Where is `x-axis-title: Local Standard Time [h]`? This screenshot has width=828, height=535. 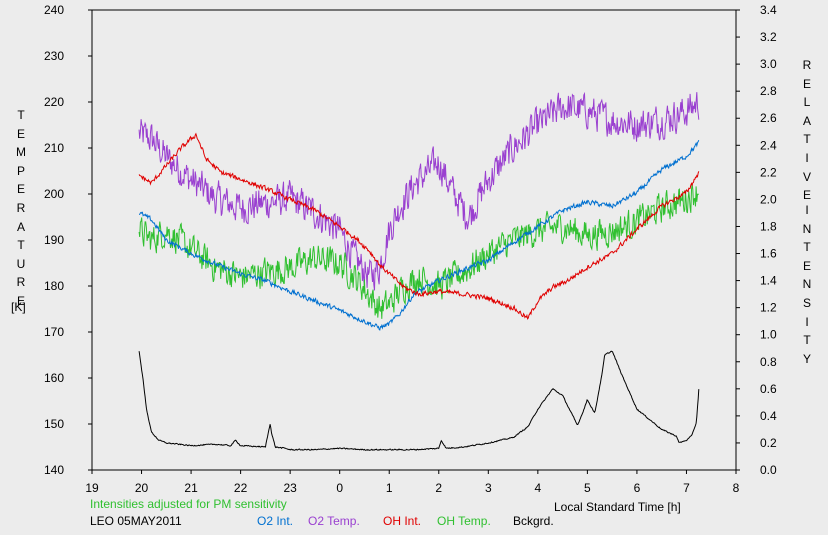
x-axis-title: Local Standard Time [h] is located at coordinates (617, 507).